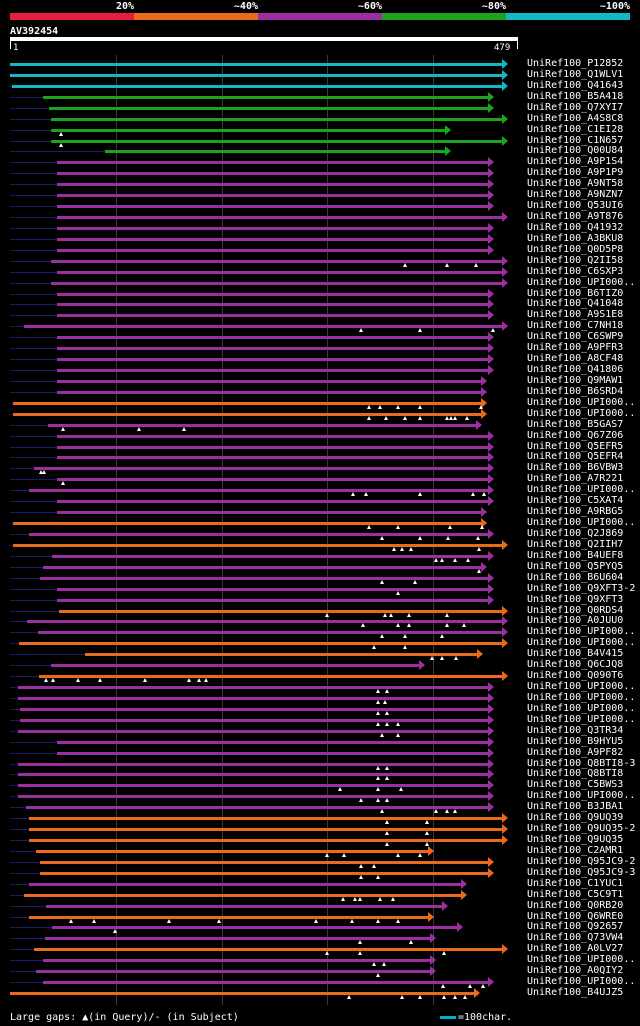 The image size is (640, 1026). I want to click on hit-label: UniRef100_C1EI28, so click(575, 129).